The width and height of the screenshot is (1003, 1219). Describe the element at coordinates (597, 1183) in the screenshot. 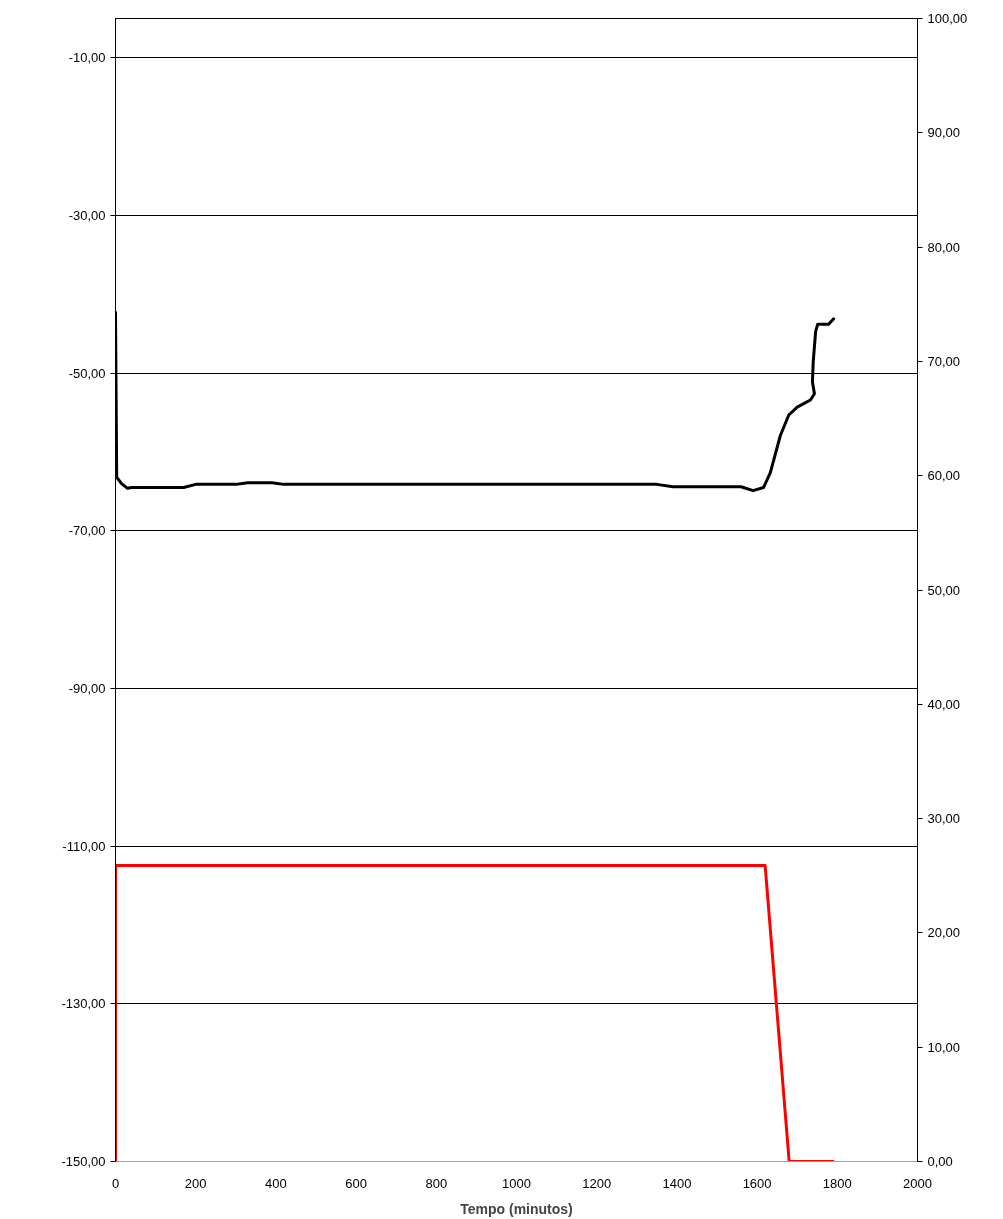

I see `x-tick-label: 1200` at that location.